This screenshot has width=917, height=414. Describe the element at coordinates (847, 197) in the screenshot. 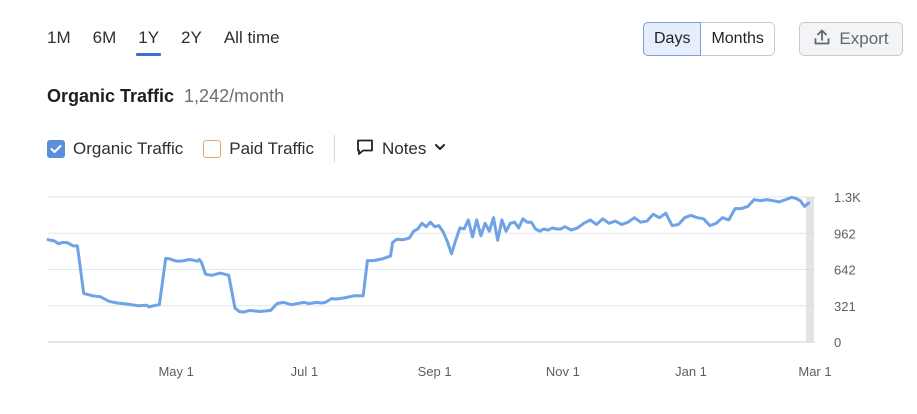

I see `y-tick-label: 1.3K` at that location.